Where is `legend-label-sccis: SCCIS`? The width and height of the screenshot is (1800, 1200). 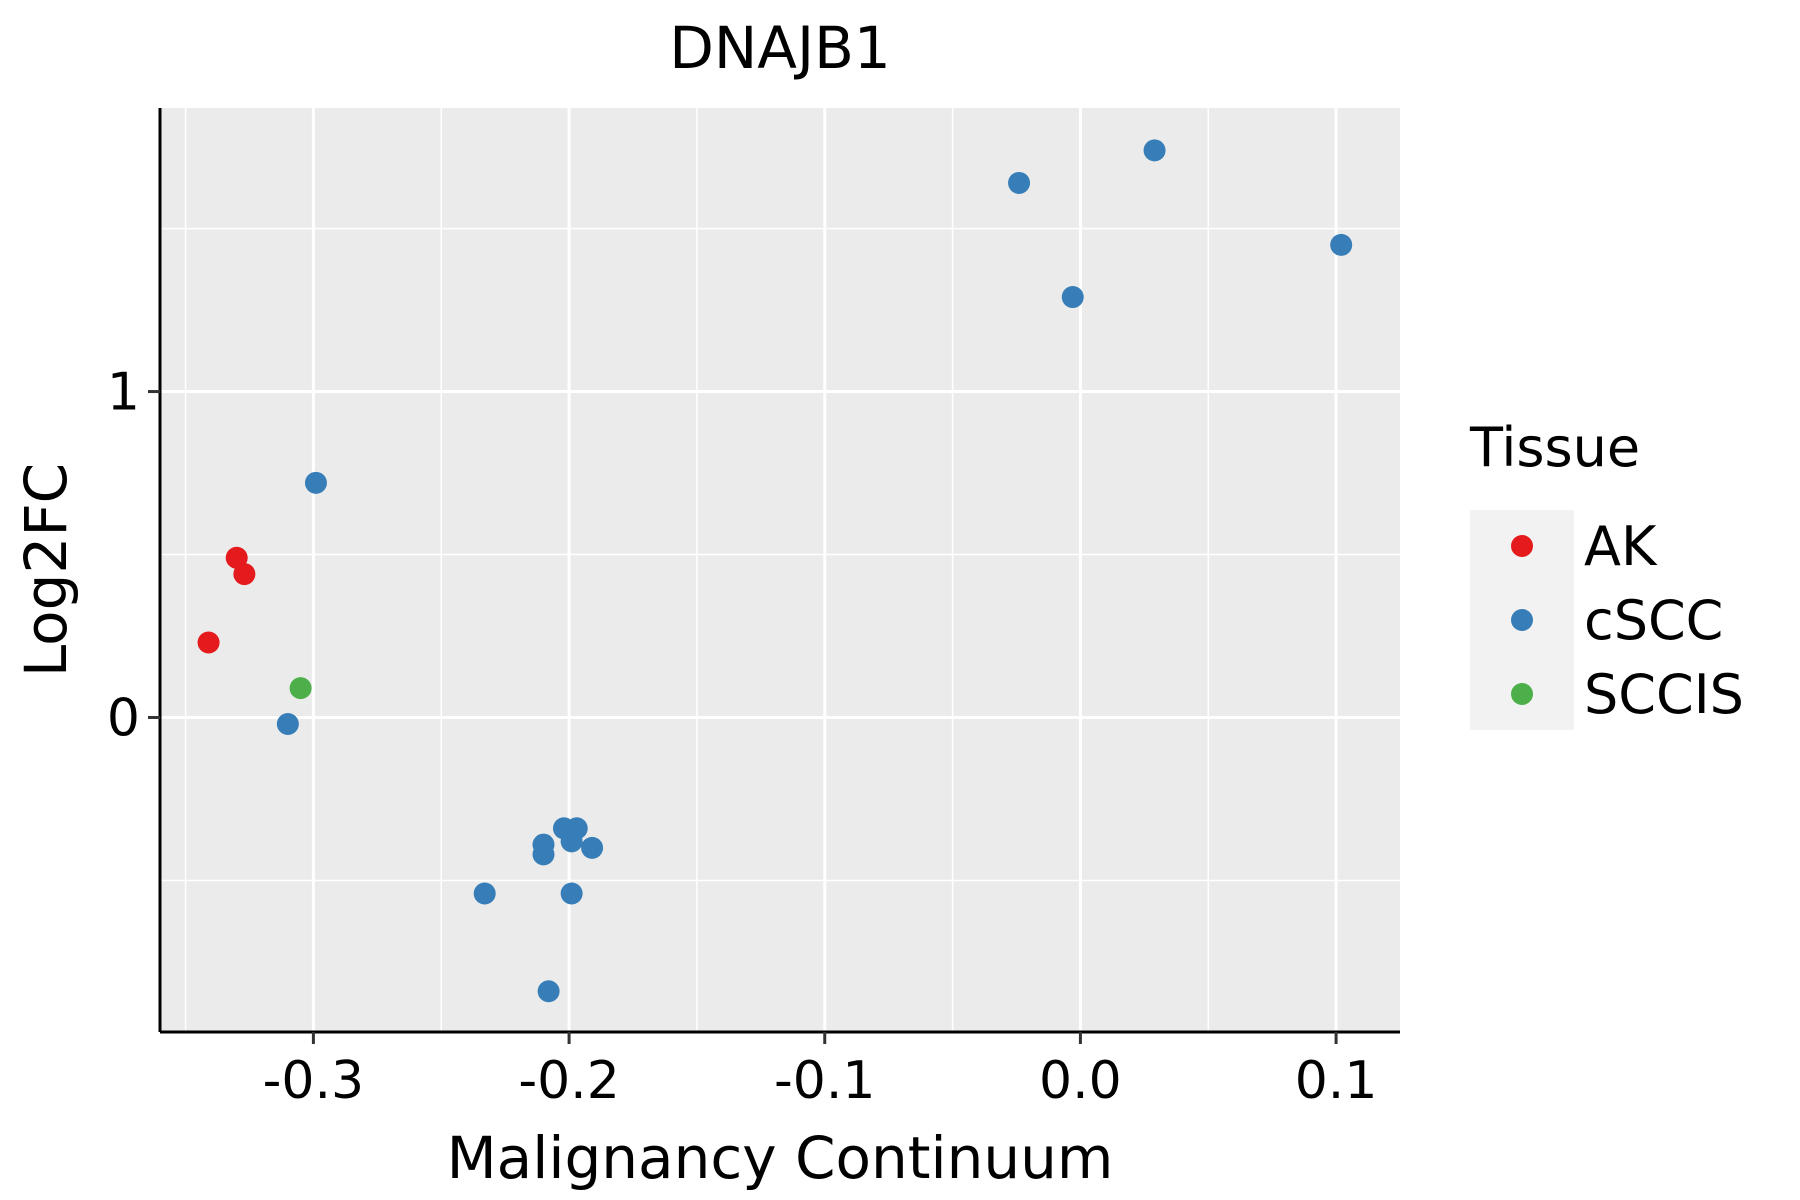
legend-label-sccis: SCCIS is located at coordinates (1664, 694).